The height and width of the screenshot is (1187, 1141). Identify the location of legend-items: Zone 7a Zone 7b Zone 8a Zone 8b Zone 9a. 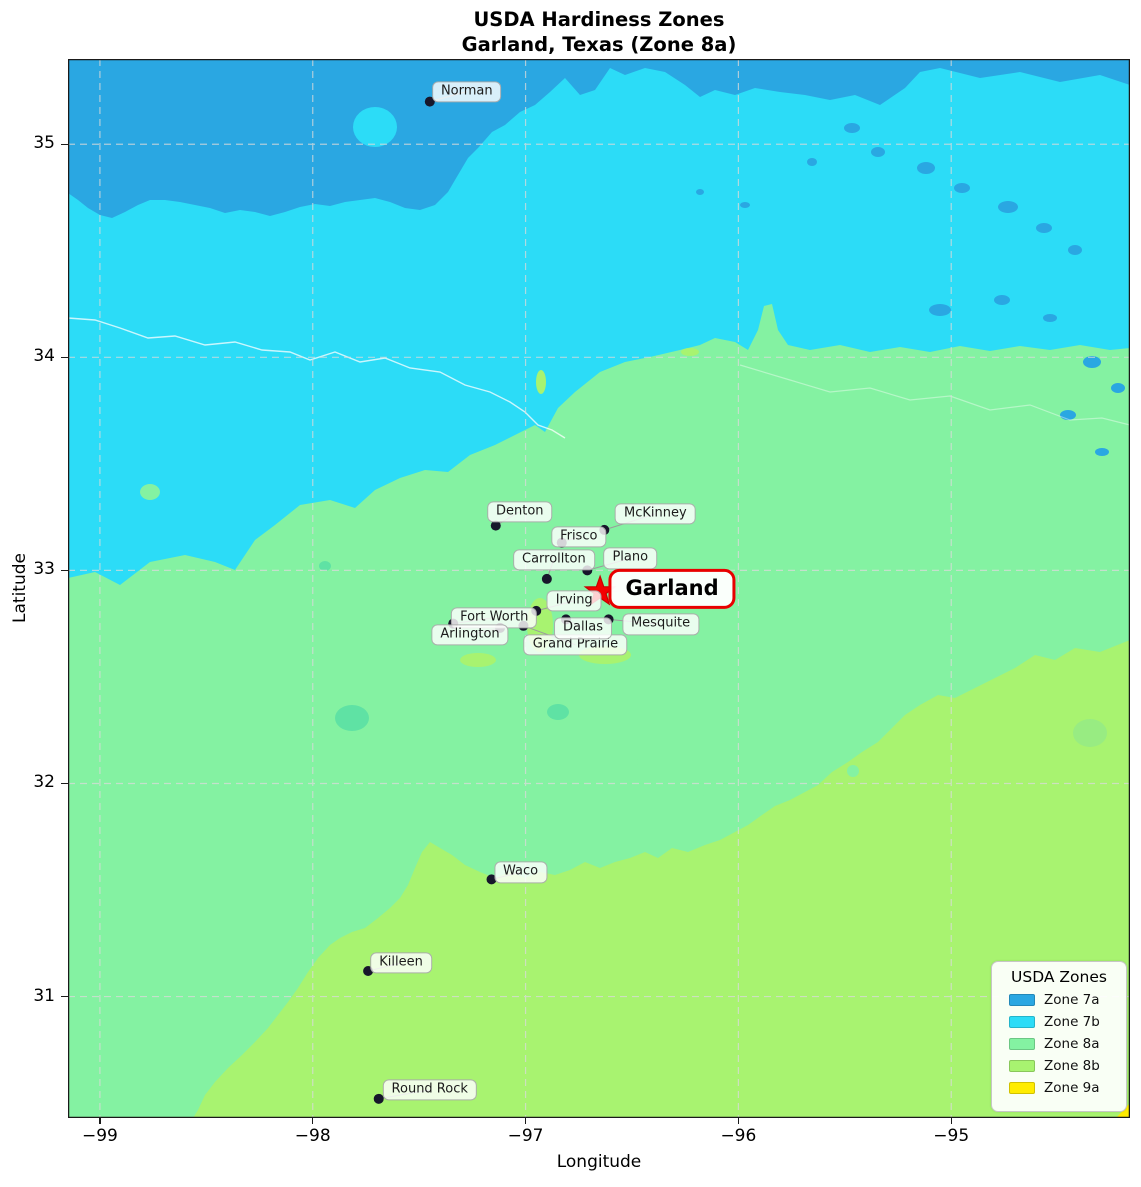
(1059, 1044).